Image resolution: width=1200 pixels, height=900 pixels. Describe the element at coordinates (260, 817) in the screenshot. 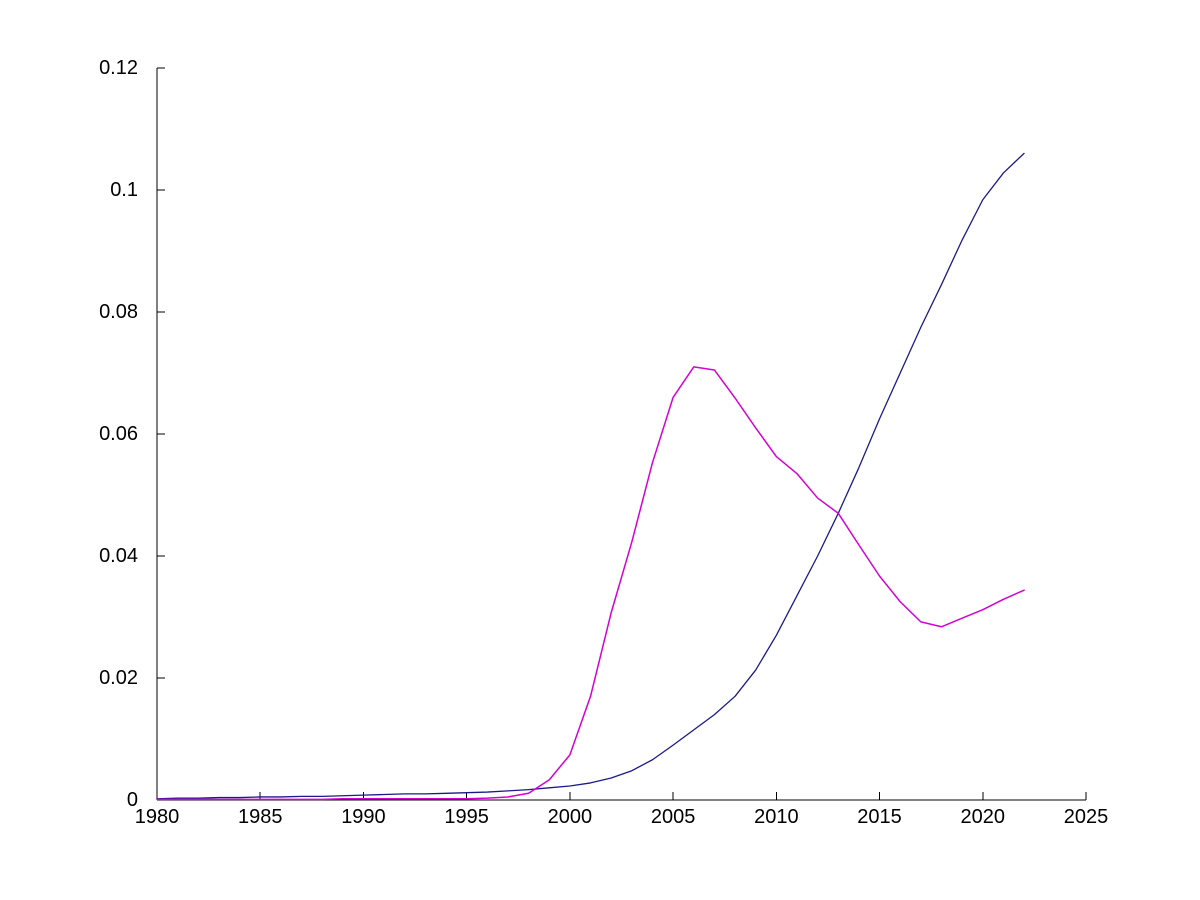

I see `x-tick-label: 1985` at that location.